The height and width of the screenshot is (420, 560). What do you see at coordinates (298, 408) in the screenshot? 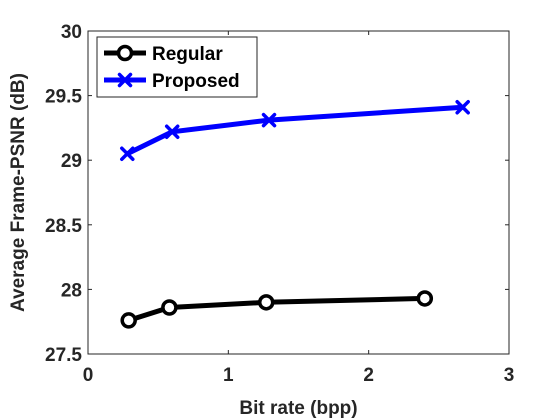
I see `x-axis-title: Bit rate (bpp)` at bounding box center [298, 408].